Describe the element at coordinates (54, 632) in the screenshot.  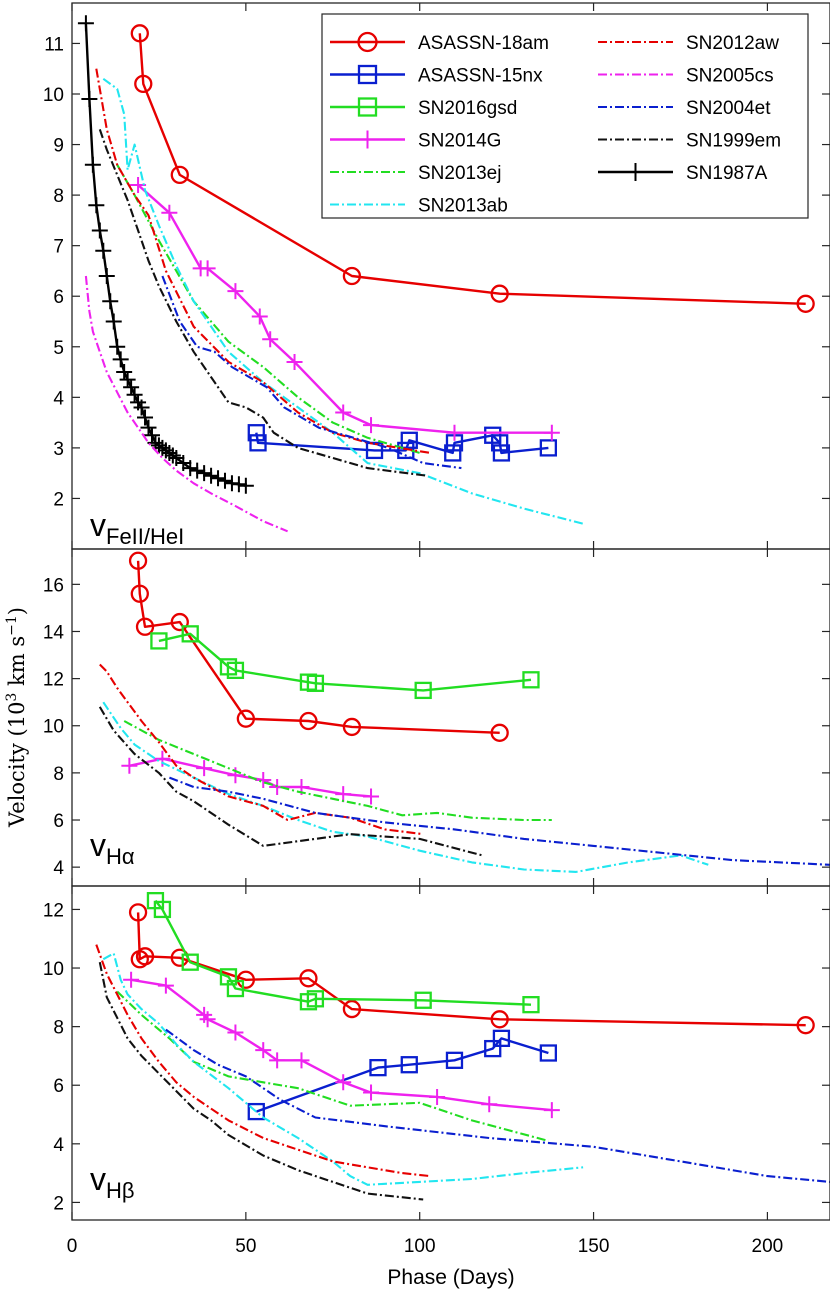
I see `y-tick-label: 14` at that location.